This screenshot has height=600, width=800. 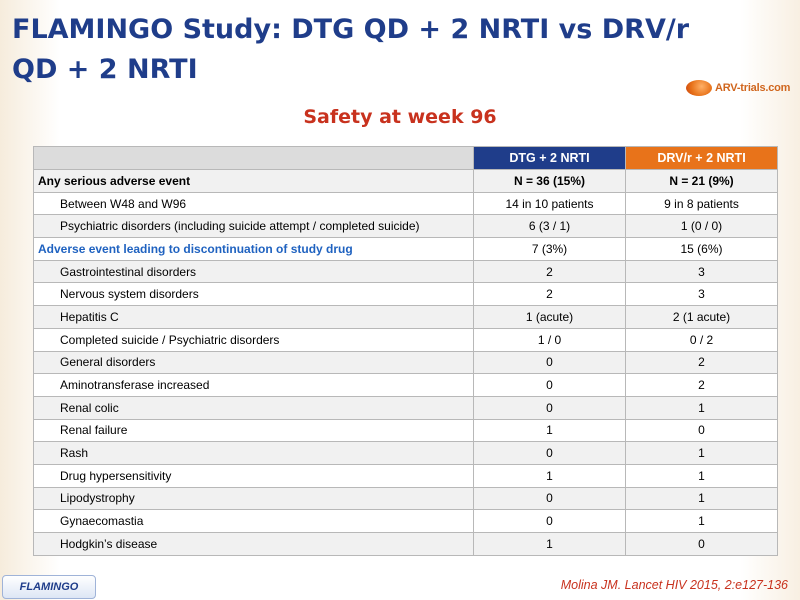 What do you see at coordinates (400, 117) in the screenshot?
I see `slide-subtitle: Safety at week 96` at bounding box center [400, 117].